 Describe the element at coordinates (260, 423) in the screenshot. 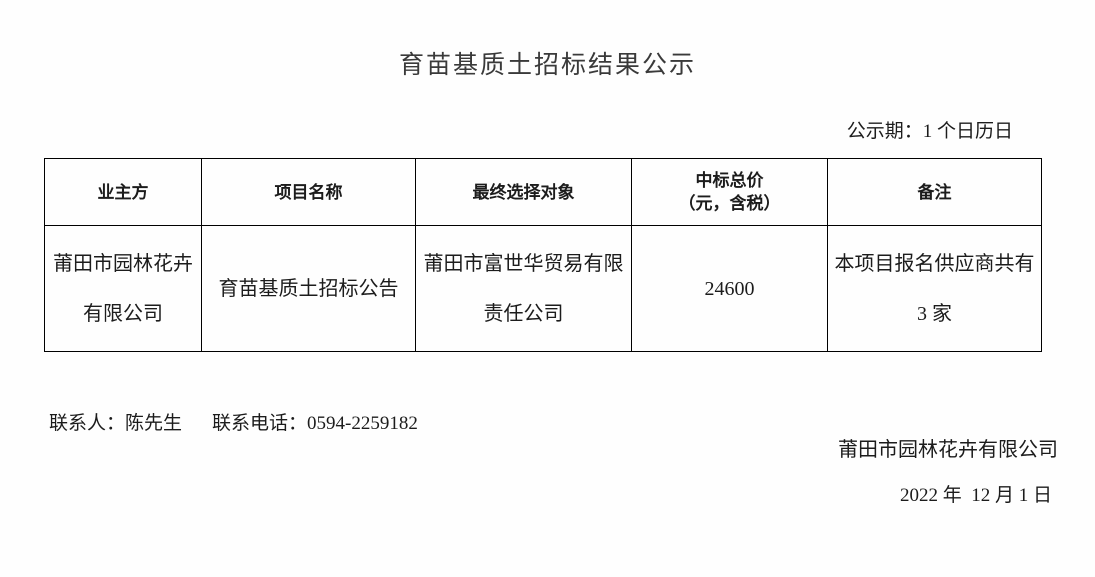

I see `contact-phone-label: 联系电话：` at that location.